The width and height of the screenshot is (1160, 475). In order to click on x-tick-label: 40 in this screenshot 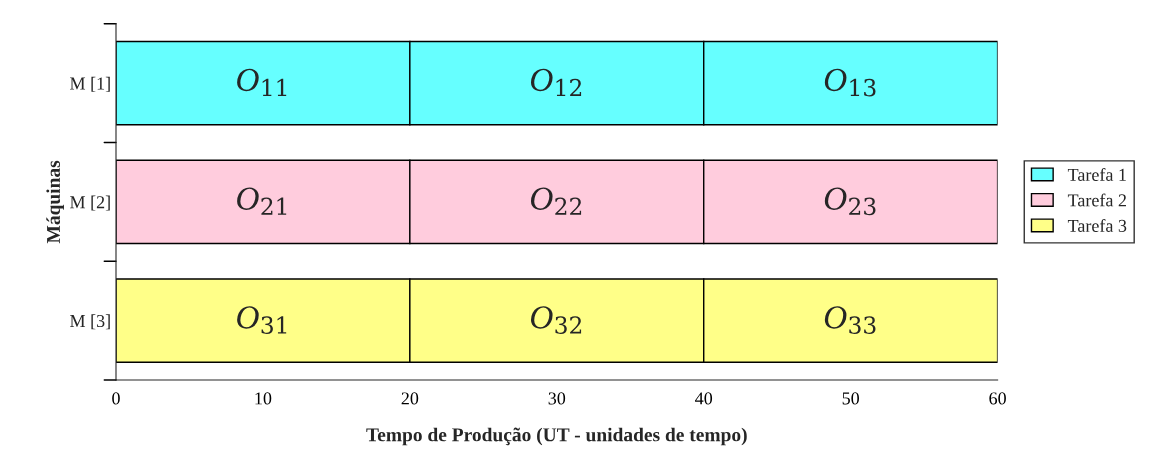, I will do `click(704, 398)`.